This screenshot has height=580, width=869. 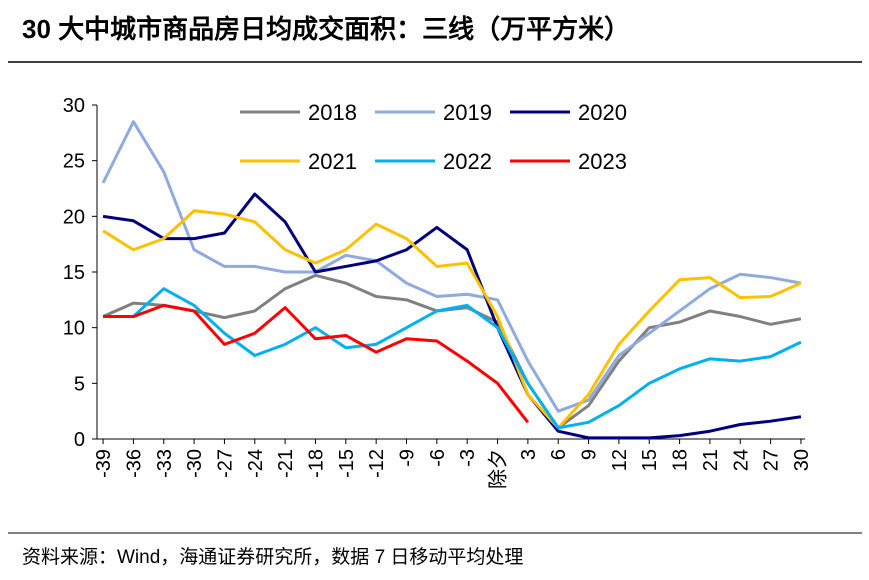 I want to click on chart-title: 30 大中城市商品房日均成交面积：三线（万平方米）, so click(x=326, y=29).